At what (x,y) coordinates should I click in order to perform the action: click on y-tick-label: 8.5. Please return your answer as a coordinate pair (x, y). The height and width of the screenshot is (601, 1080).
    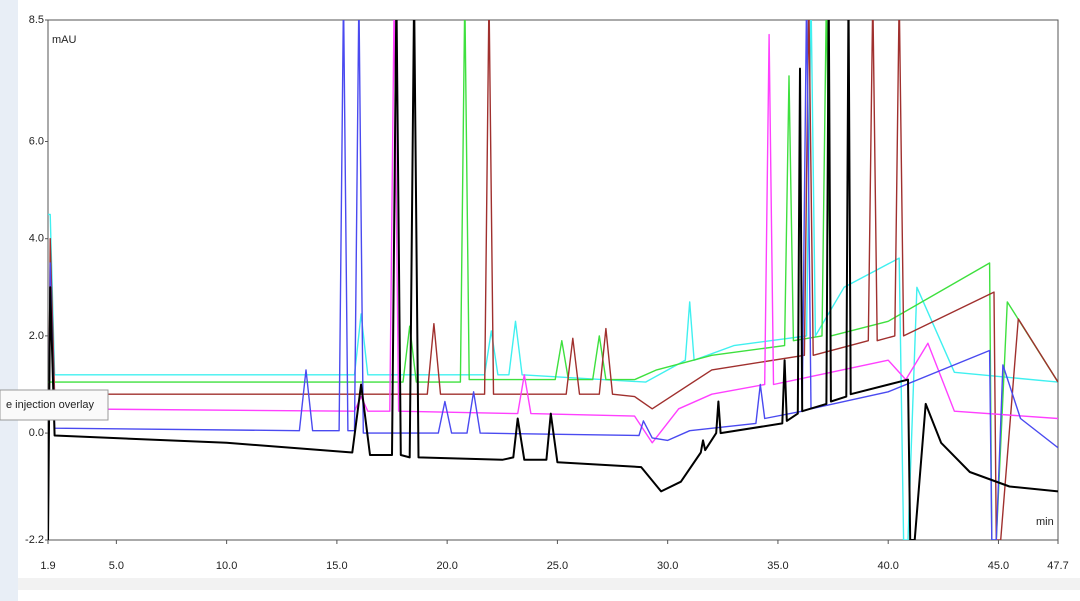
    Looking at the image, I should click on (36, 20).